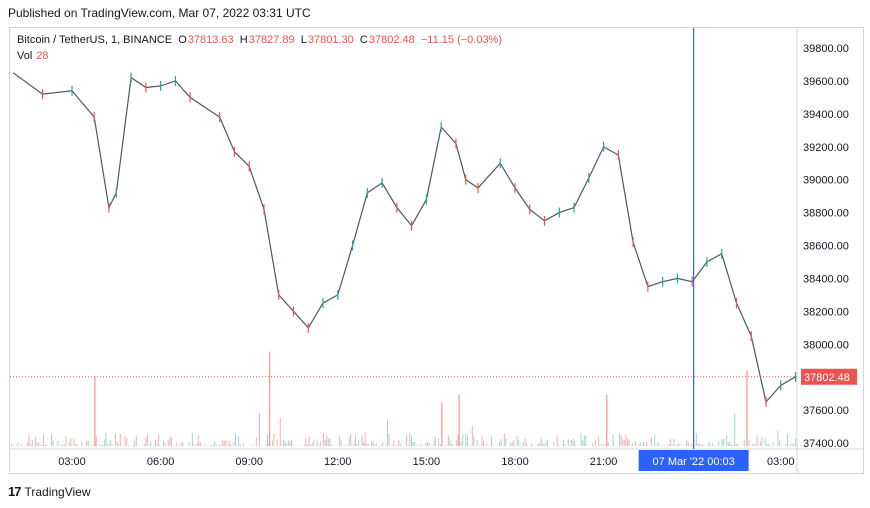 This screenshot has height=508, width=870. Describe the element at coordinates (693, 460) in the screenshot. I see `crosshair-time-tag` at that location.